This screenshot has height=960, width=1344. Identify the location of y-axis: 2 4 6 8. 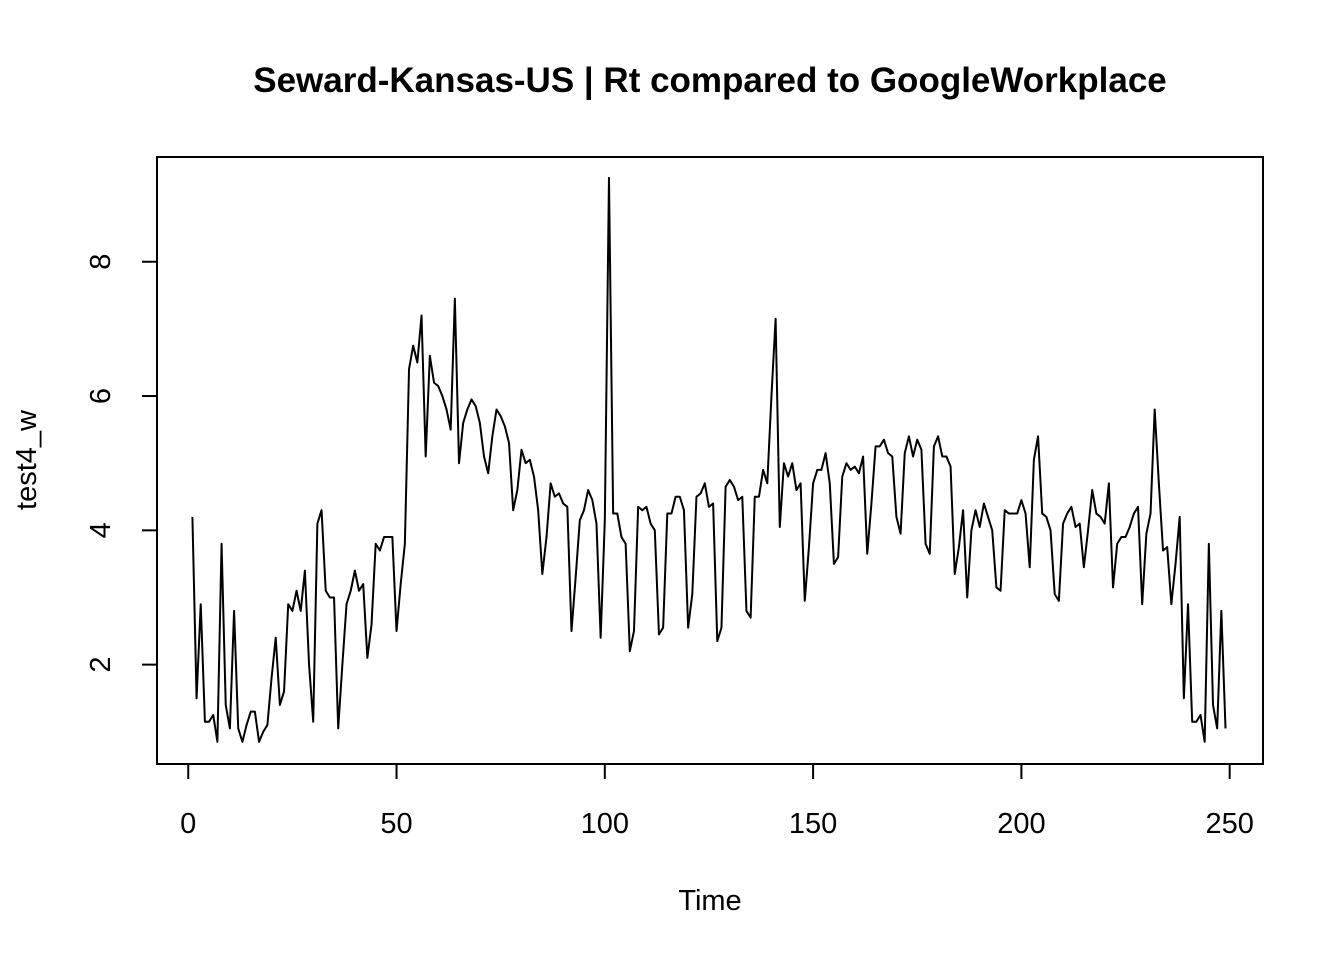
(121, 463).